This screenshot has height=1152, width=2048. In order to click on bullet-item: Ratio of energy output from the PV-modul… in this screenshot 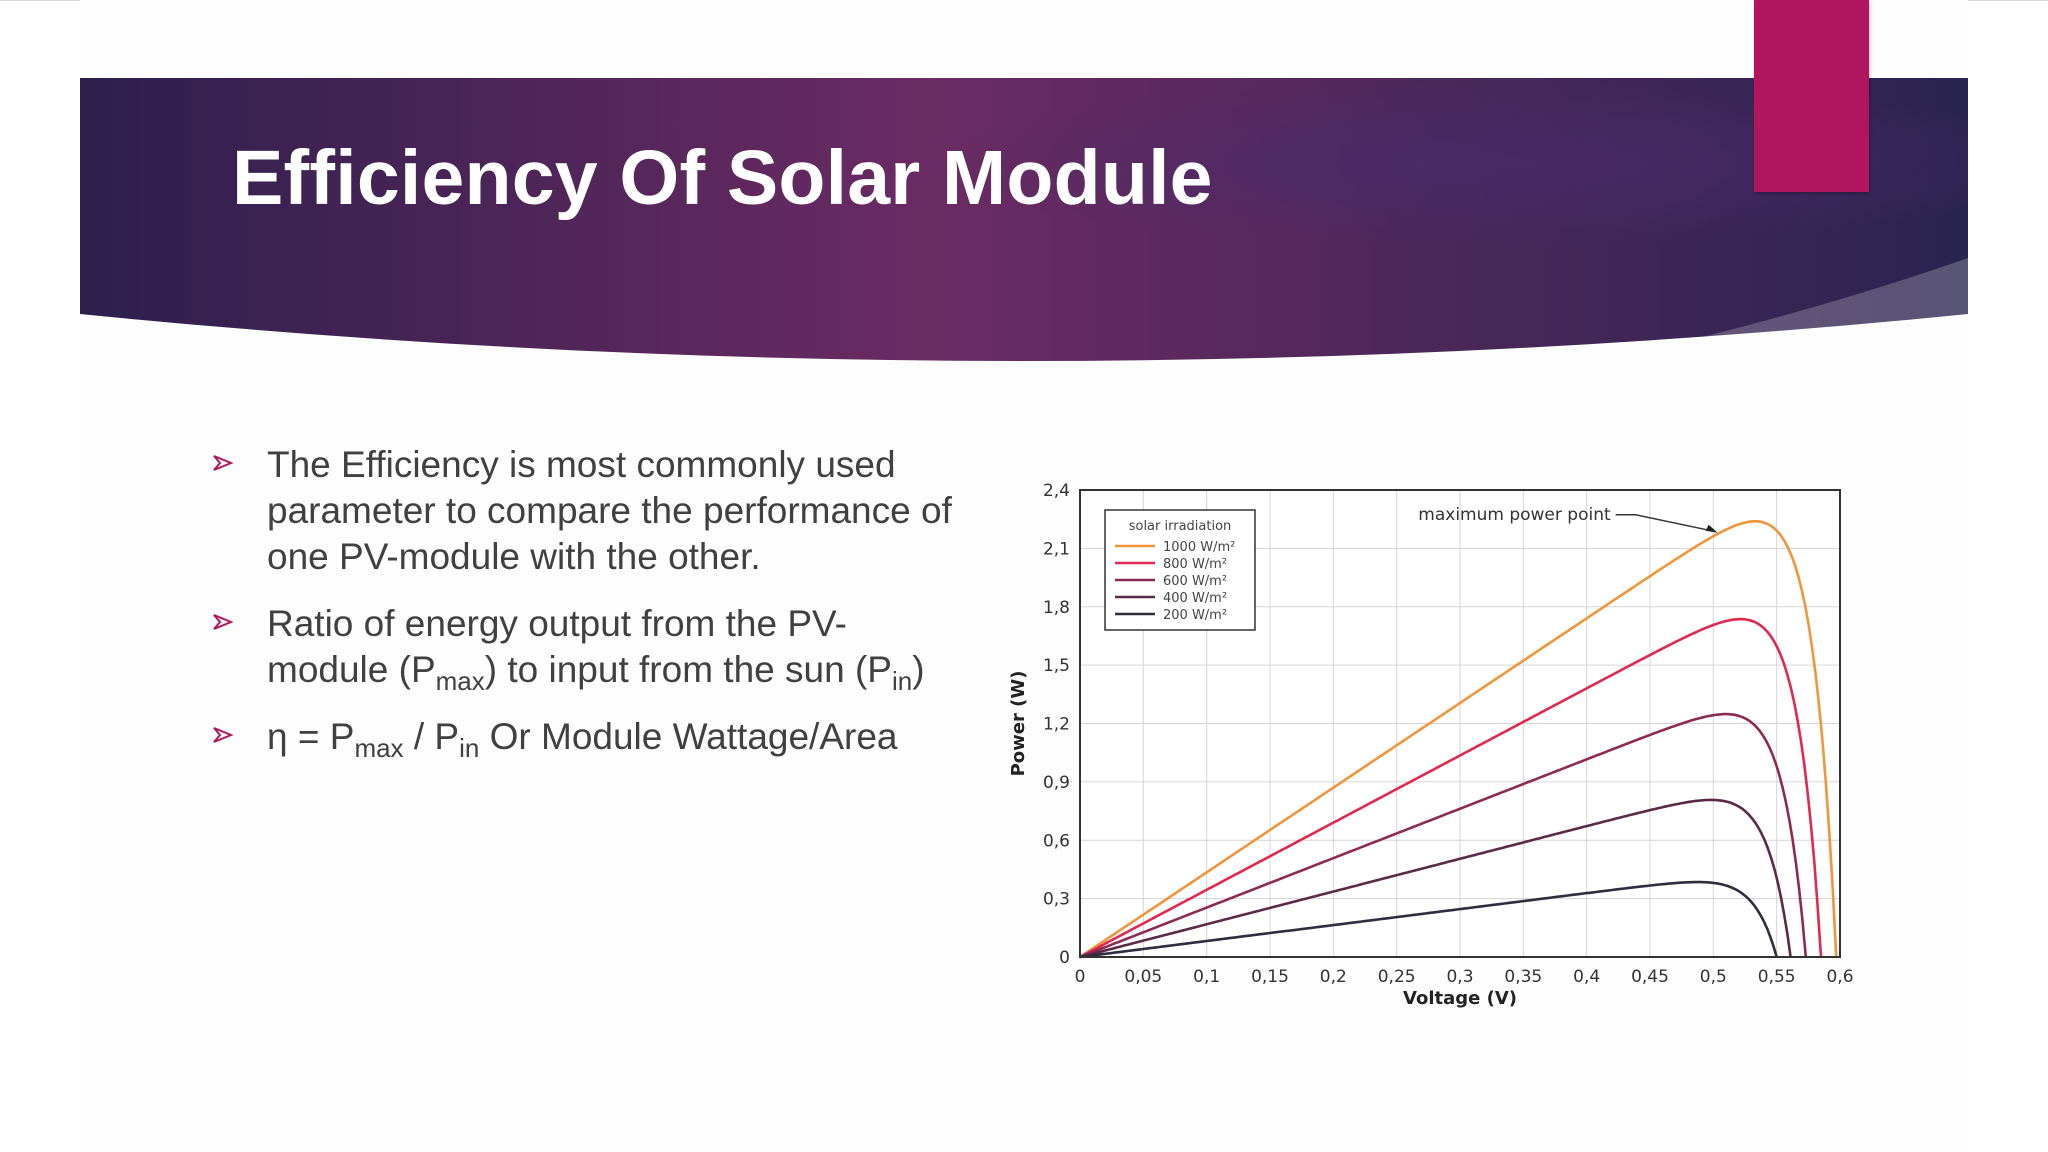, I will do `click(585, 648)`.